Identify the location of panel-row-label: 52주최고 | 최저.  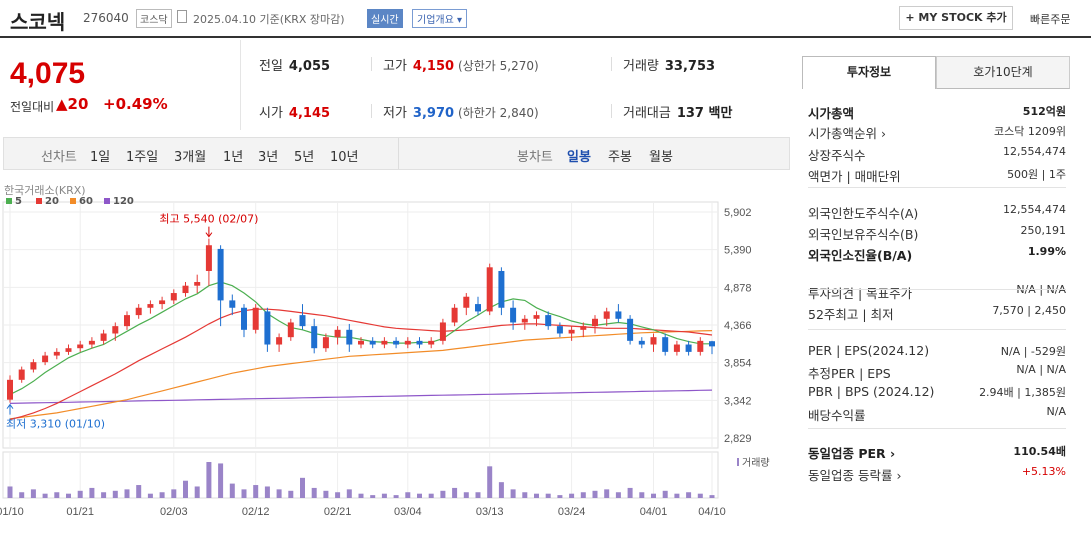
(851, 314).